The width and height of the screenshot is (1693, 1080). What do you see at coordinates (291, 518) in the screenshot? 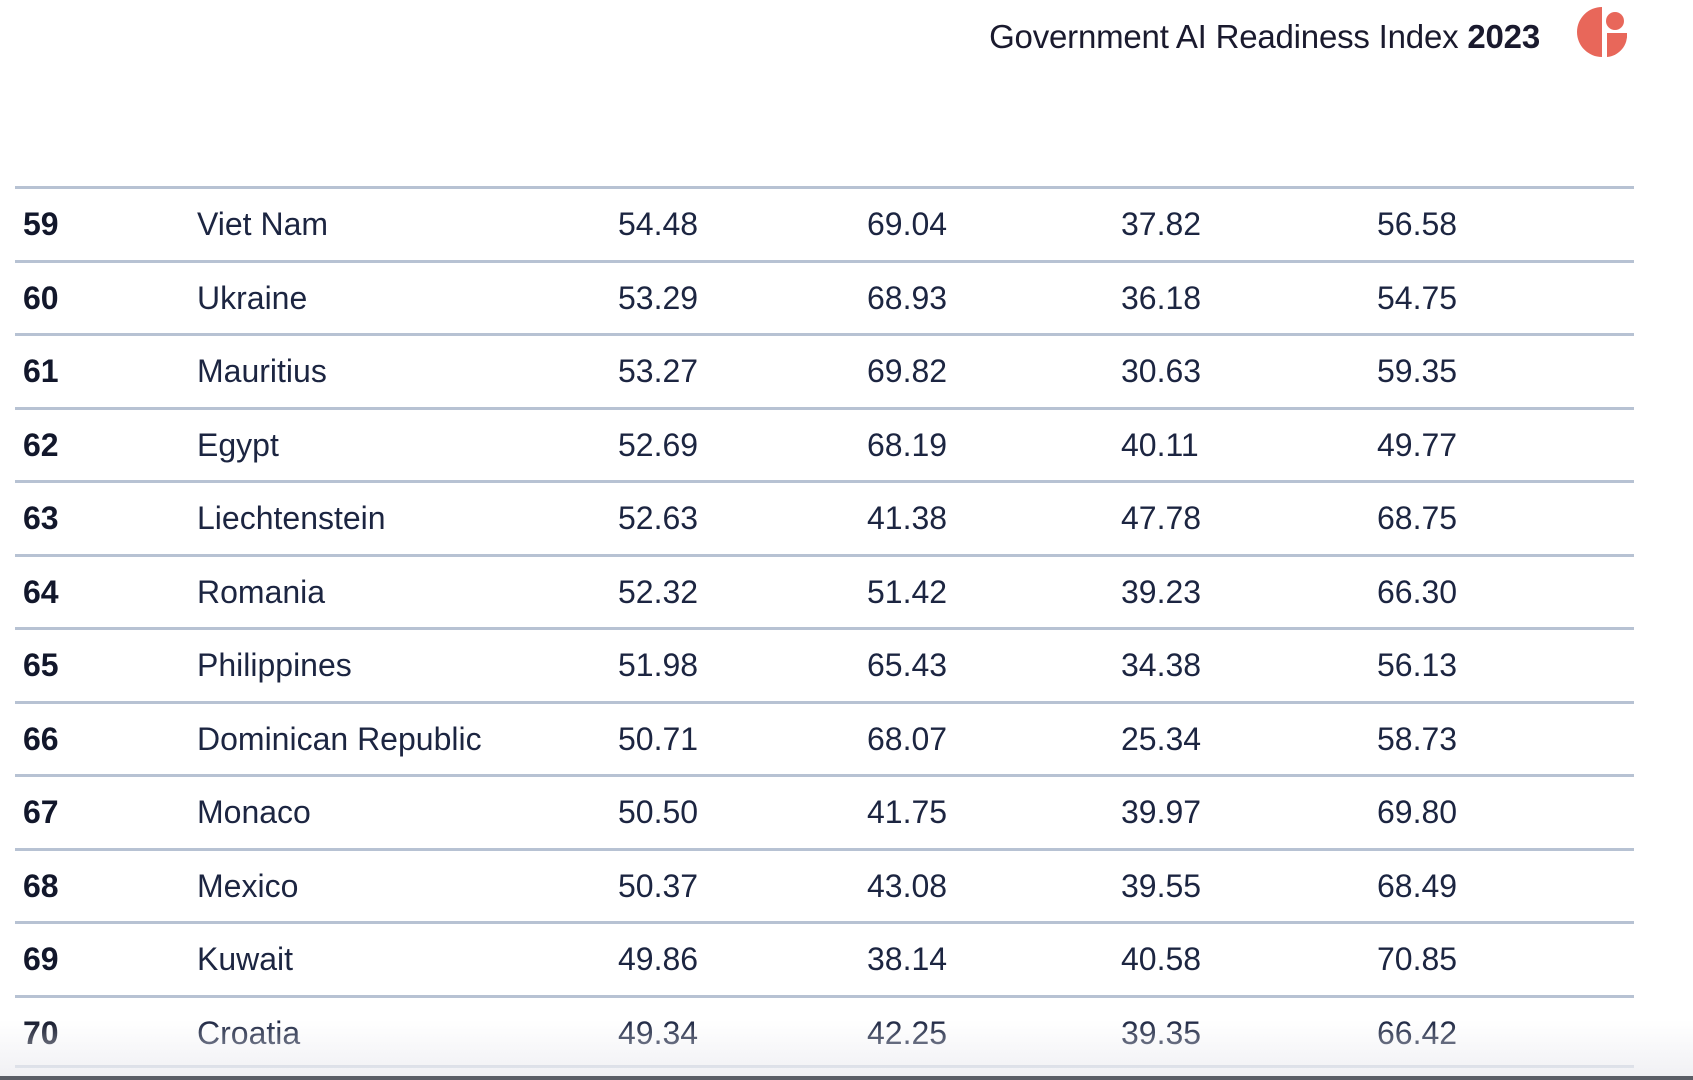
I see `country-cell: Liechtenstein` at bounding box center [291, 518].